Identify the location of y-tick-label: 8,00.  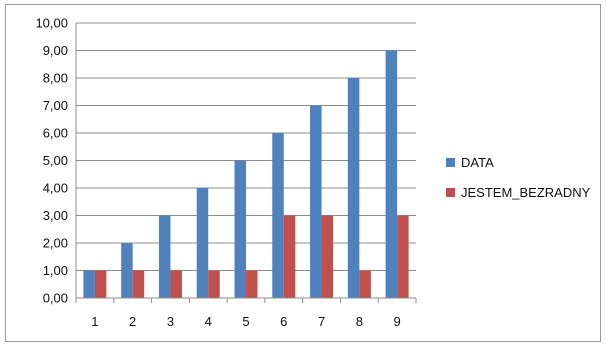
(55, 78).